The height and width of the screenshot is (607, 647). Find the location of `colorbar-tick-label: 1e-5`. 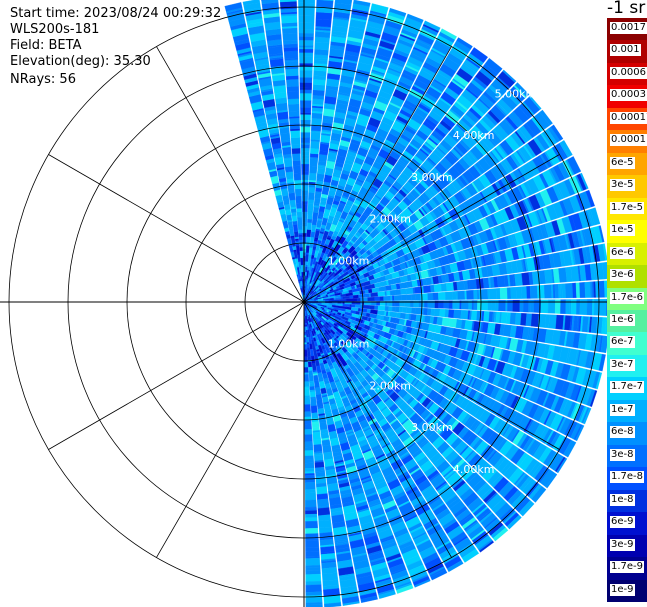

colorbar-tick-label: 1e-5 is located at coordinates (622, 230).